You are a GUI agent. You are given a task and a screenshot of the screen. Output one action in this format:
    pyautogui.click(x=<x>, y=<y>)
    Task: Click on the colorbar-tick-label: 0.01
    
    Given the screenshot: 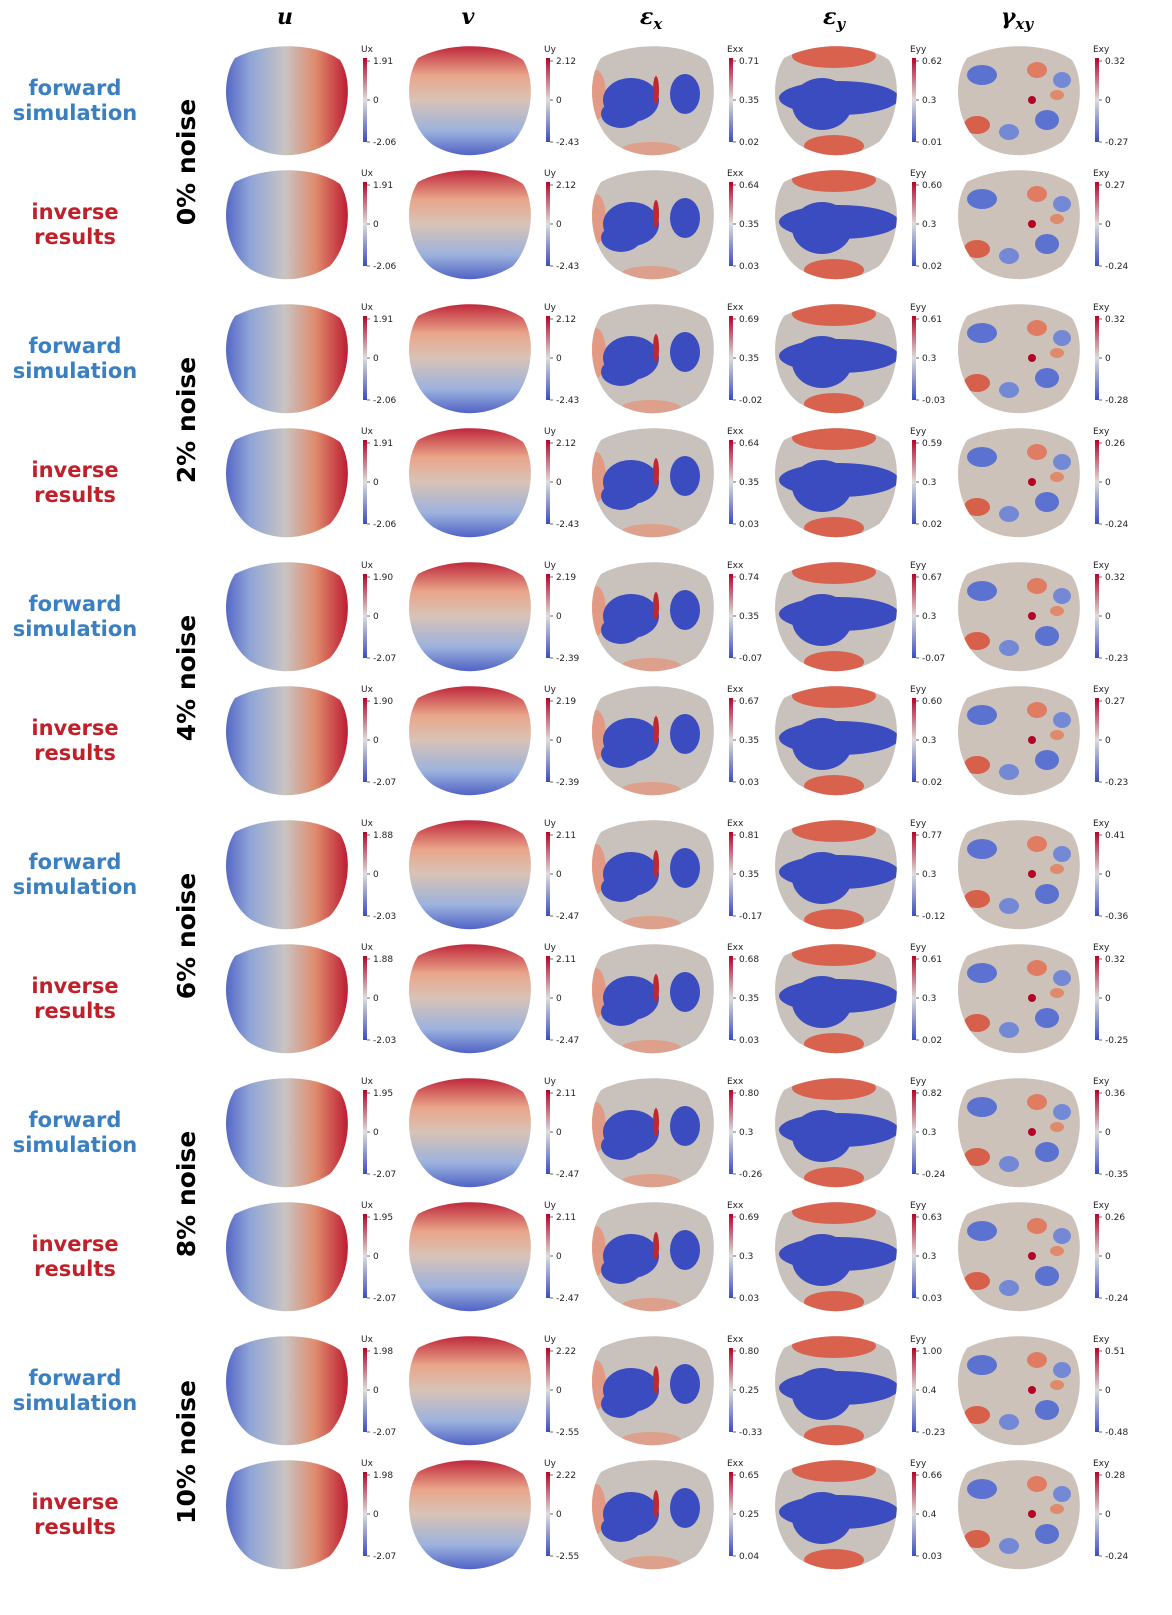 What is the action you would take?
    pyautogui.click(x=932, y=143)
    